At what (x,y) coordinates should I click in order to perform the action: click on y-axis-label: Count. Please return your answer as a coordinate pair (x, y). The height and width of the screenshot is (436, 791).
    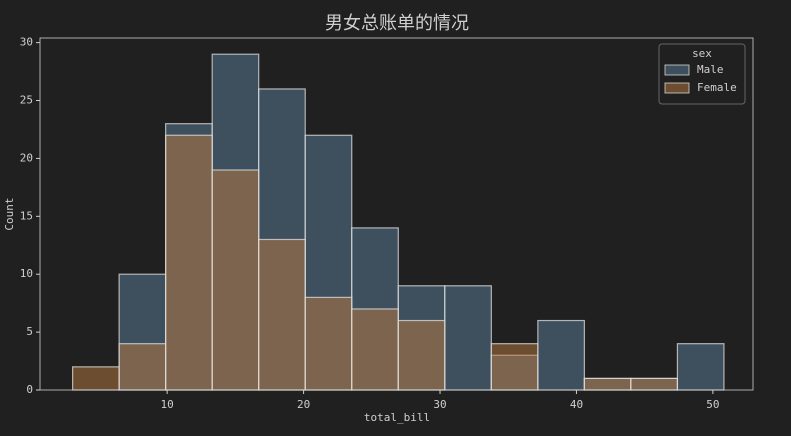
    Looking at the image, I should click on (9, 213).